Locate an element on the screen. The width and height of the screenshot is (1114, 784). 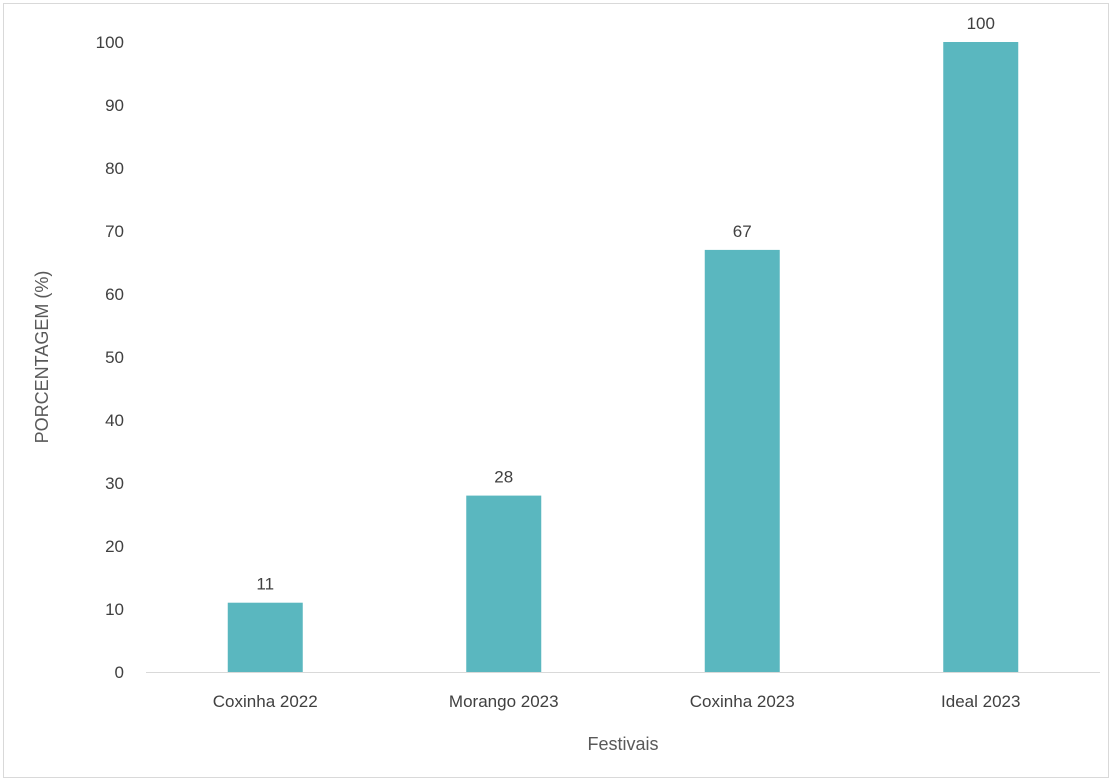
y-tick-label: 20 is located at coordinates (114, 546).